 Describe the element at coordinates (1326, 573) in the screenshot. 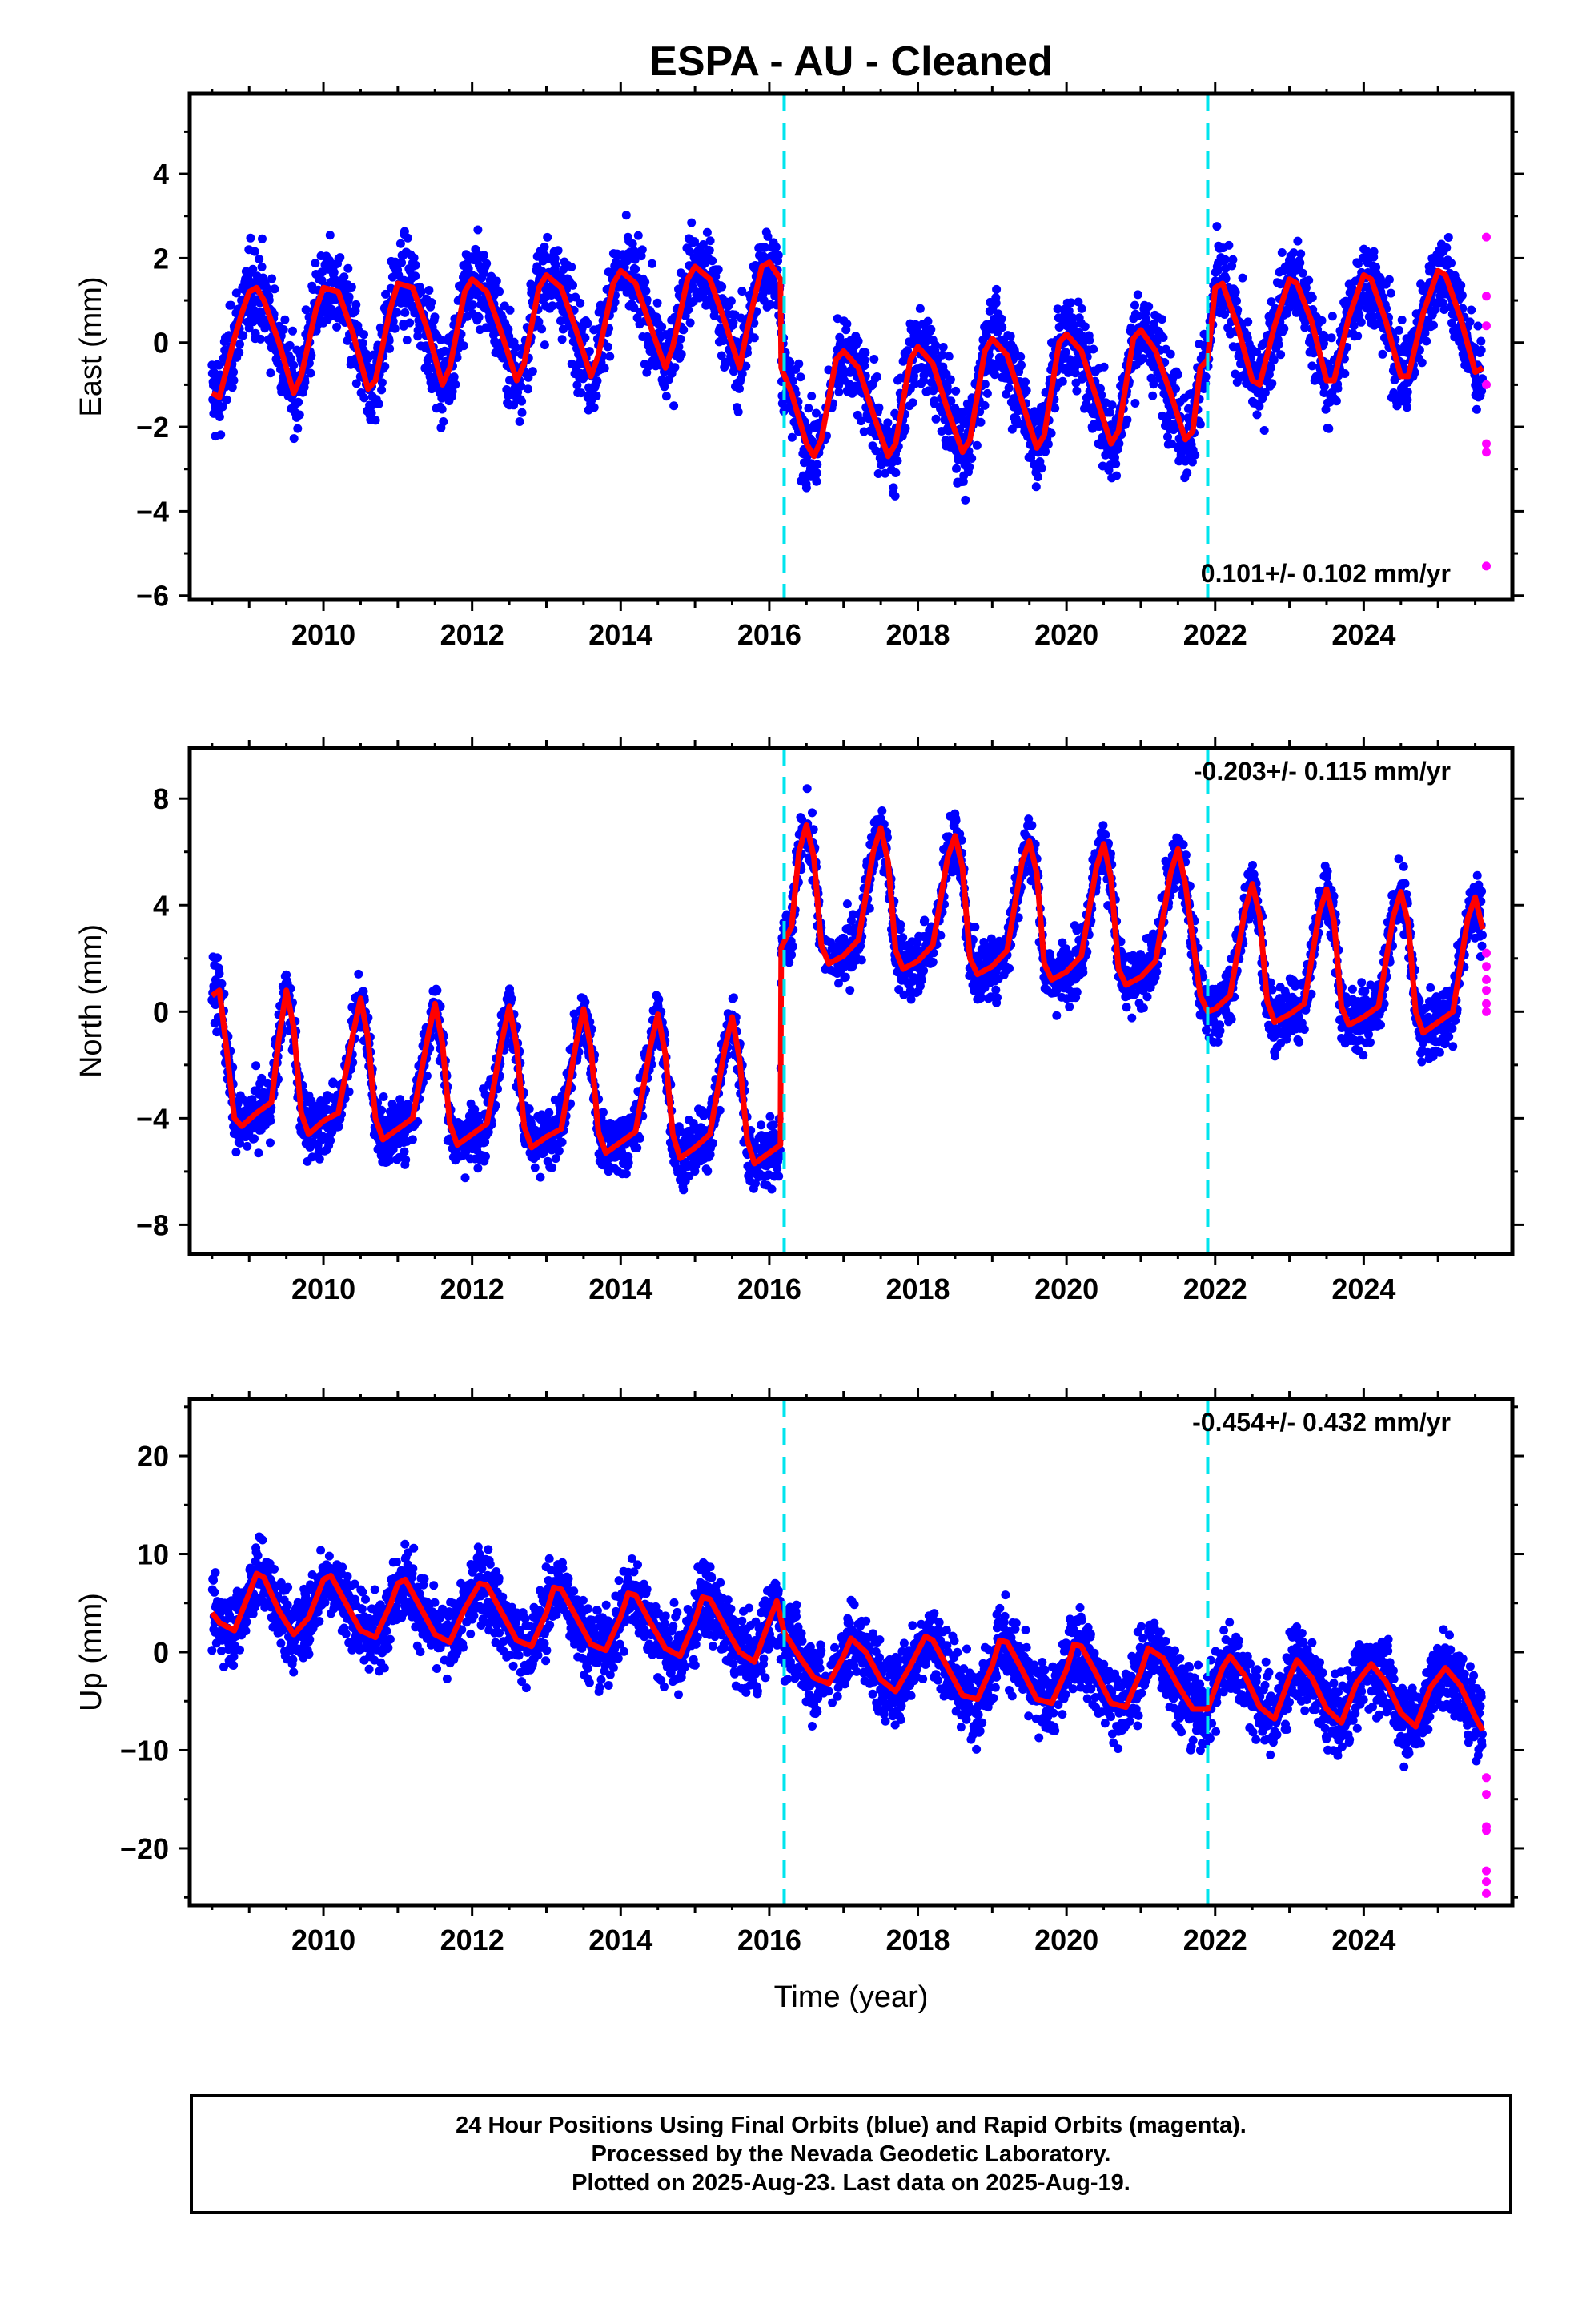

I see `east-rate-label: 0.101+/- 0.102 mm/yr` at that location.